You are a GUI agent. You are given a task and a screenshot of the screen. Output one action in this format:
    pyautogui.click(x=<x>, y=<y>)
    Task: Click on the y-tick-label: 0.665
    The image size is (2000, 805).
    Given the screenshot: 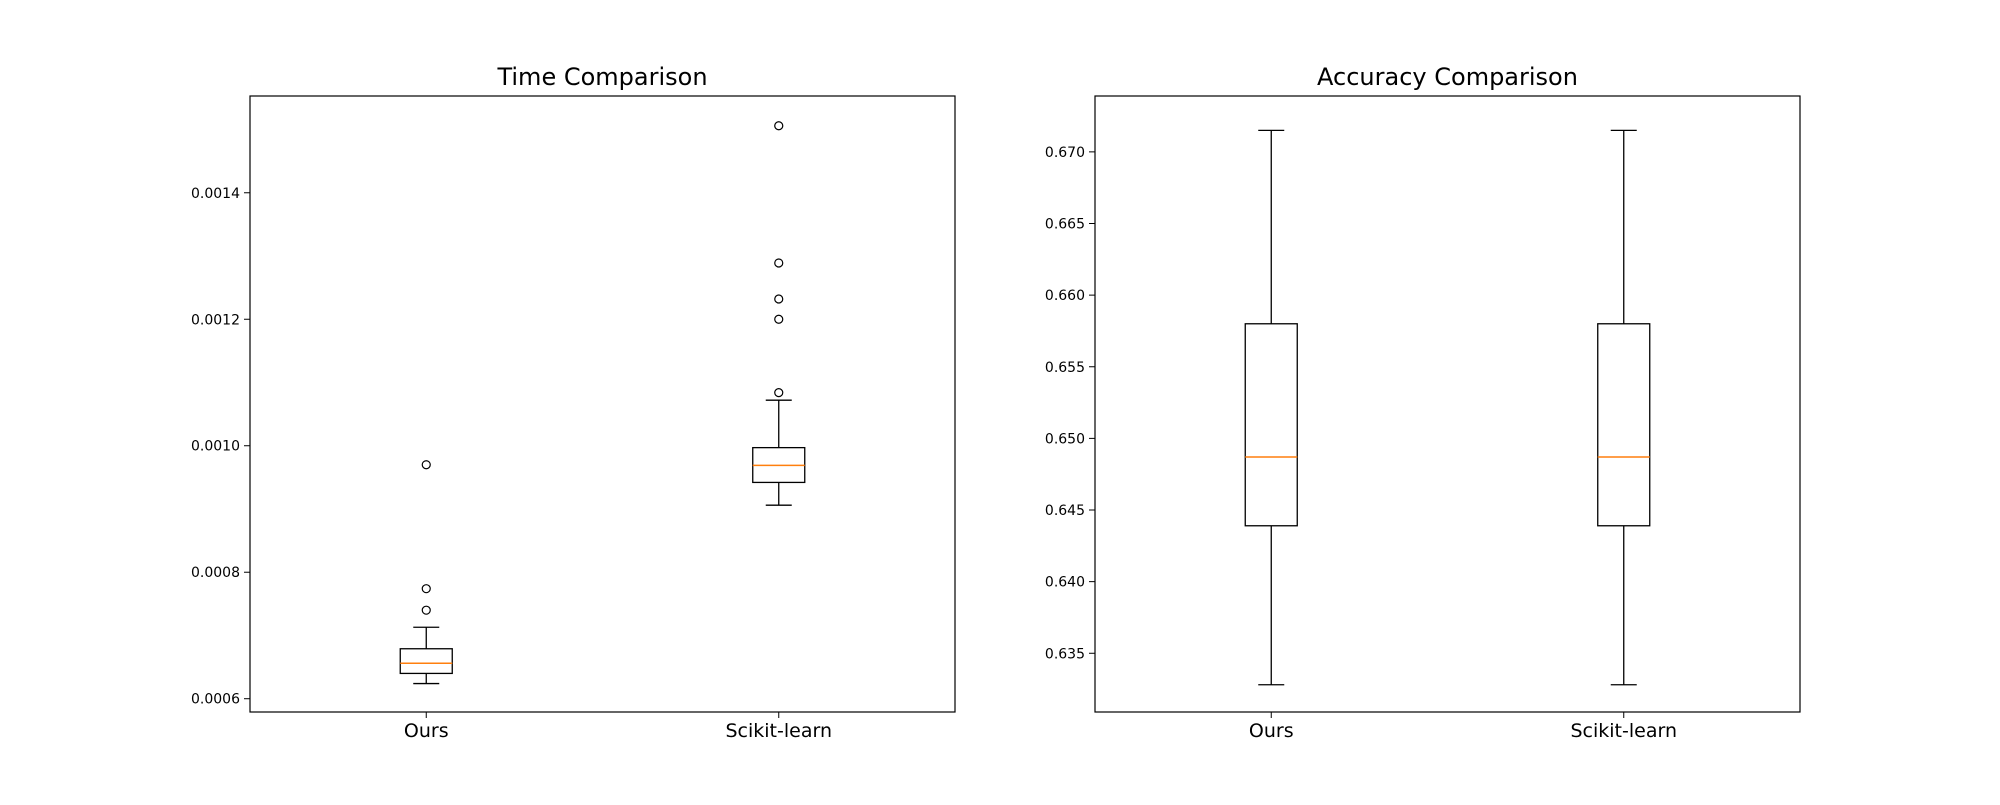 What is the action you would take?
    pyautogui.click(x=1065, y=224)
    